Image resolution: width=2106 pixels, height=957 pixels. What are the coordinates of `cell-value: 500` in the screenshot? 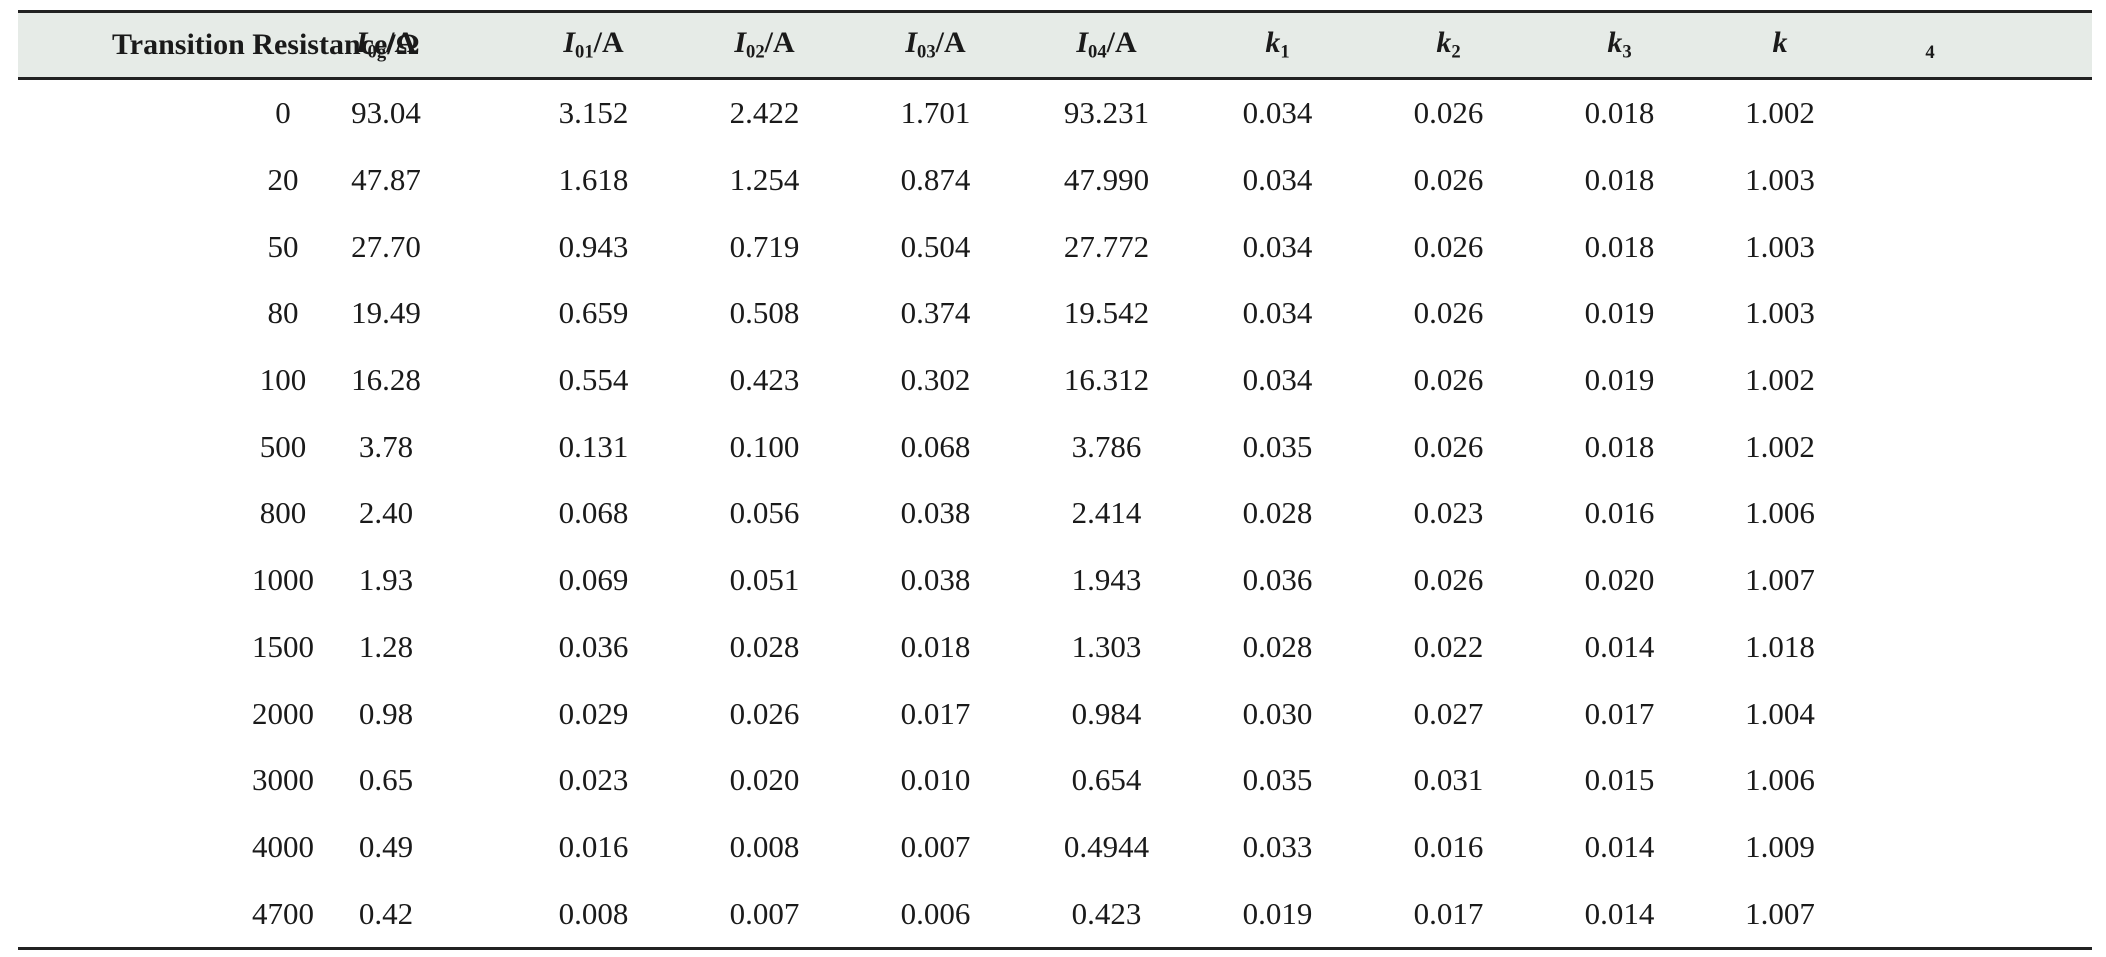 It's located at (283, 446).